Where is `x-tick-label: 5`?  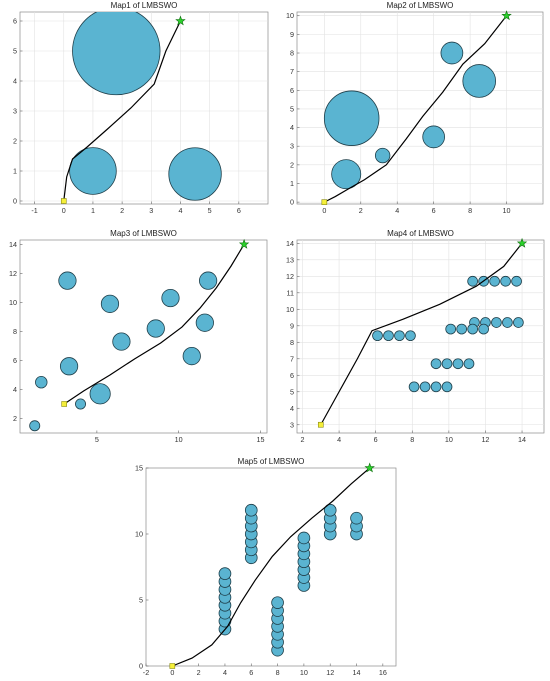 x-tick-label: 5 is located at coordinates (210, 210).